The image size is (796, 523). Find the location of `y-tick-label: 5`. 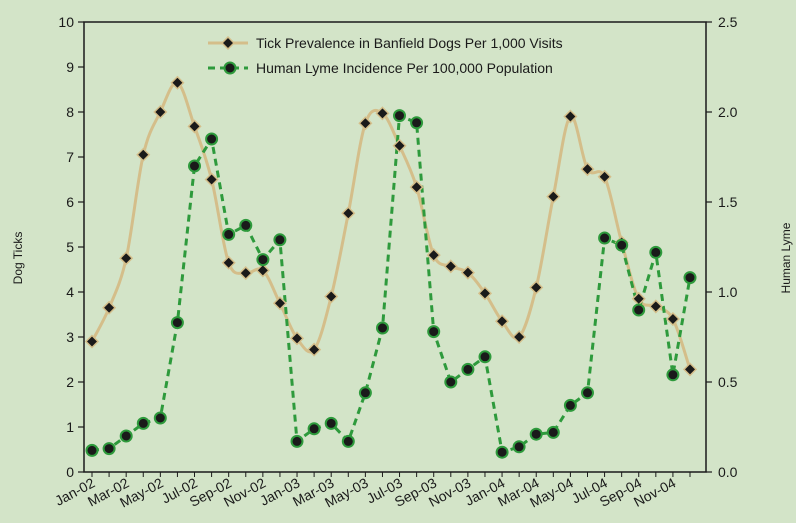

y-tick-label: 5 is located at coordinates (70, 247).